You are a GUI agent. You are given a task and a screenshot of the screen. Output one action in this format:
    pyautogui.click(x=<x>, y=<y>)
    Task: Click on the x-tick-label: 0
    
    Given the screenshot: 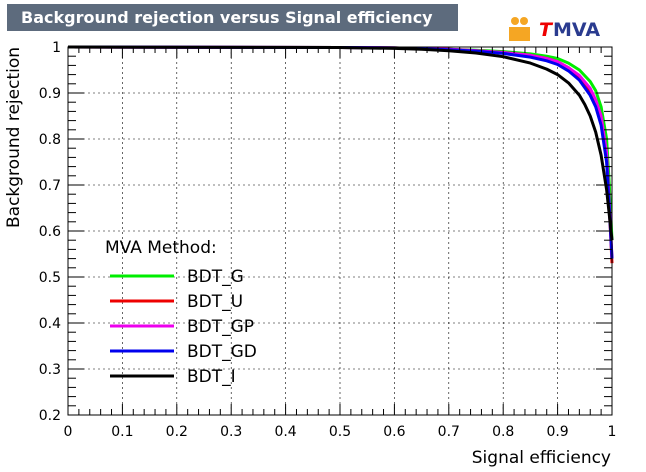 What is the action you would take?
    pyautogui.click(x=68, y=432)
    